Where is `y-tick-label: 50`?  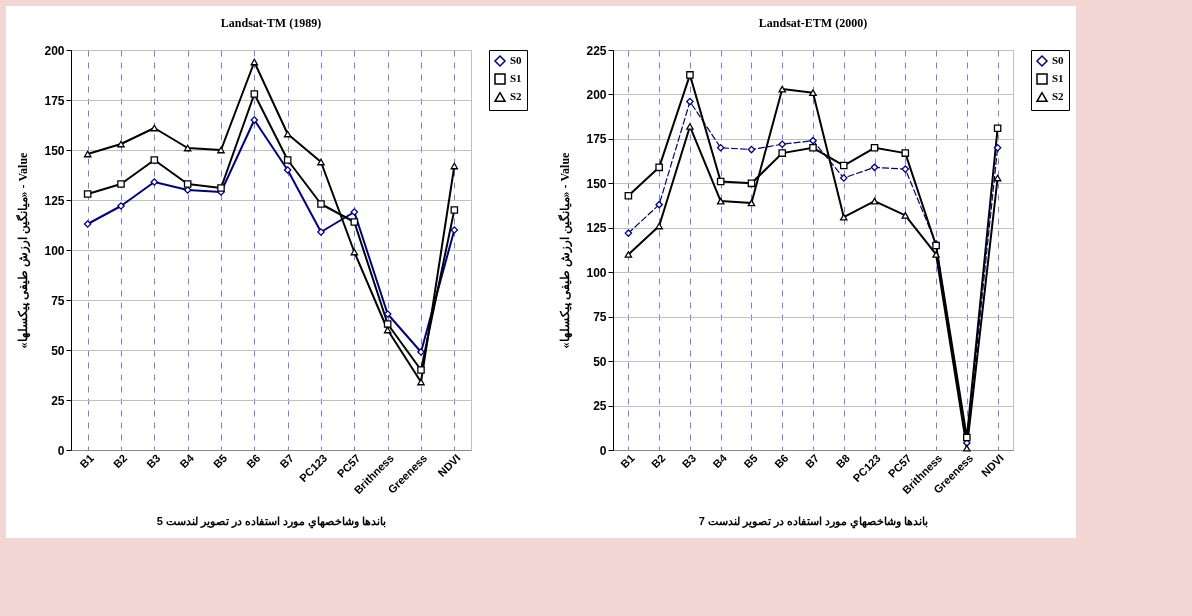
y-tick-label: 50 is located at coordinates (600, 361).